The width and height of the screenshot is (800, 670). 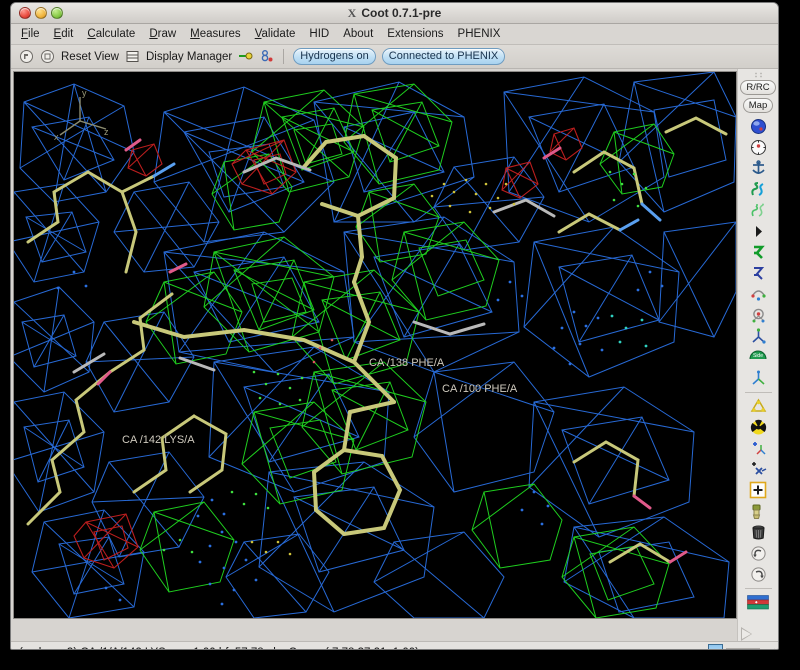 What do you see at coordinates (401, 13) in the screenshot?
I see `window-title-text: Coot 0.7.1-pre` at bounding box center [401, 13].